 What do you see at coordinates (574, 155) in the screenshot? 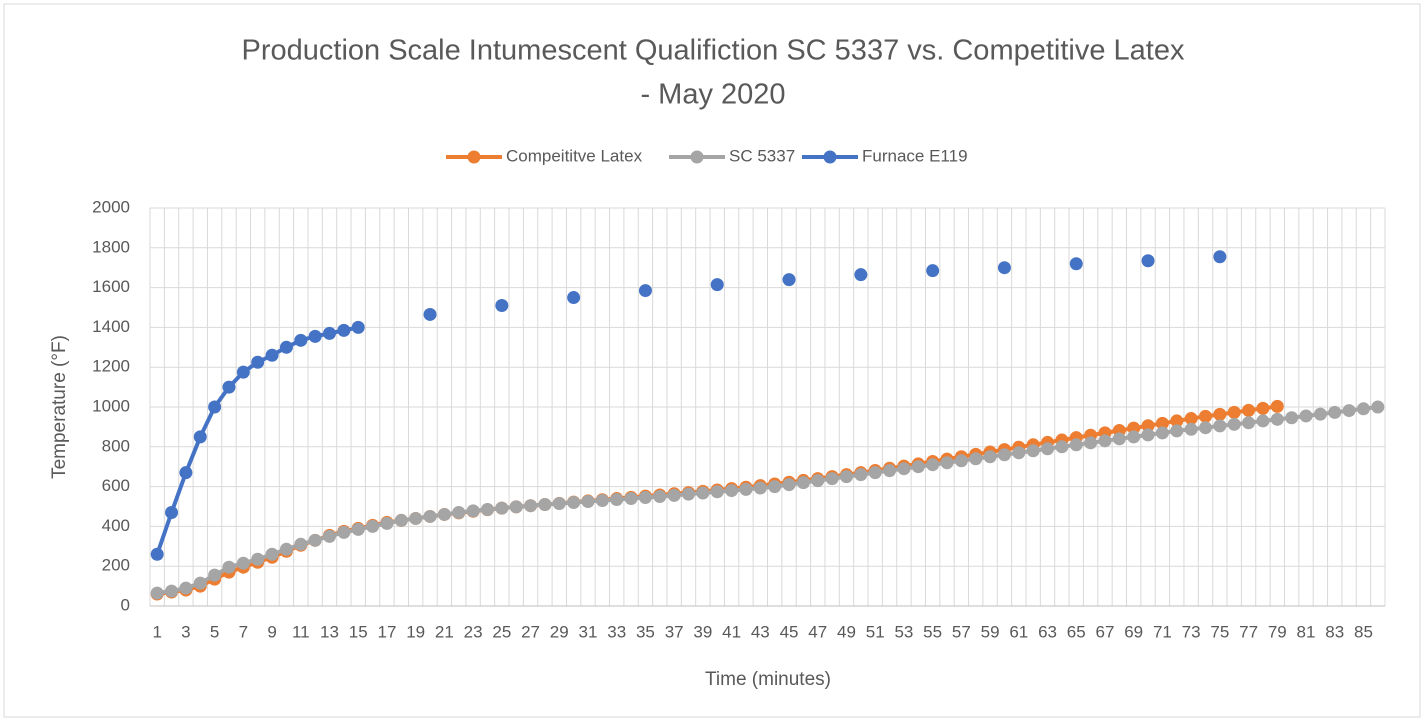
I see `legend-label: Compeititve Latex` at bounding box center [574, 155].